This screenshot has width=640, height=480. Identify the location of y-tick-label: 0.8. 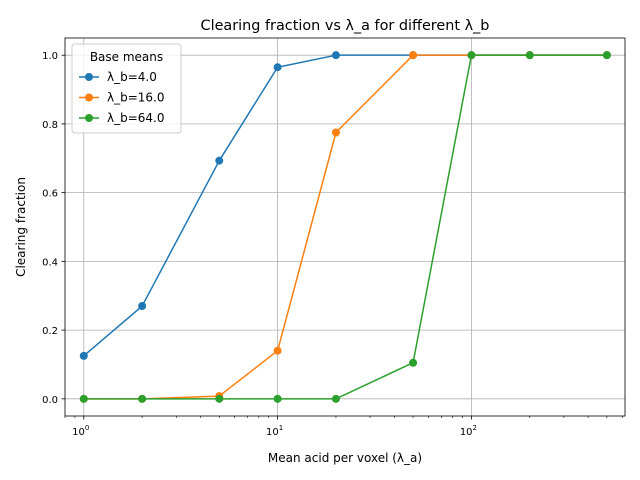
(50, 125).